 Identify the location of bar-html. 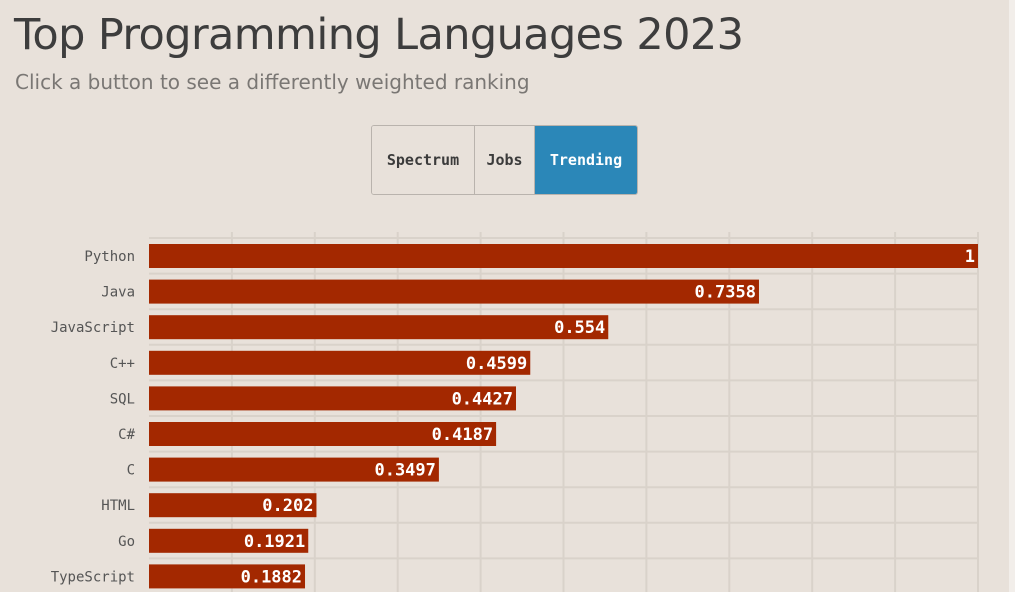
(233, 505).